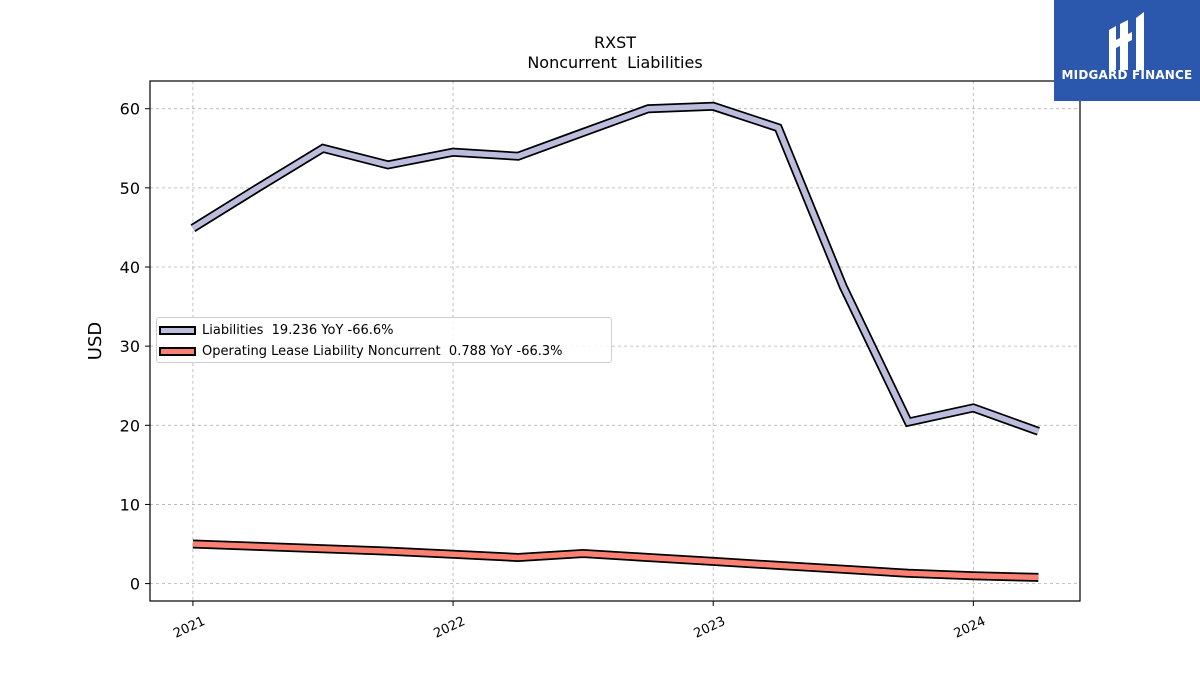  Describe the element at coordinates (95, 341) in the screenshot. I see `y-axis-label: USD` at that location.